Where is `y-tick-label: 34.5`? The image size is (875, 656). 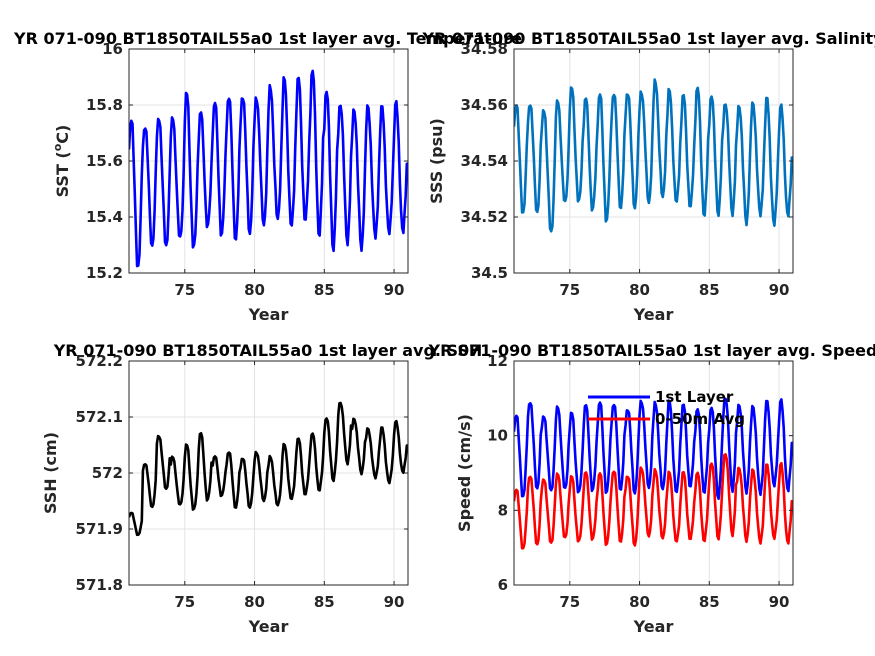 y-tick-label: 34.5 is located at coordinates (489, 273).